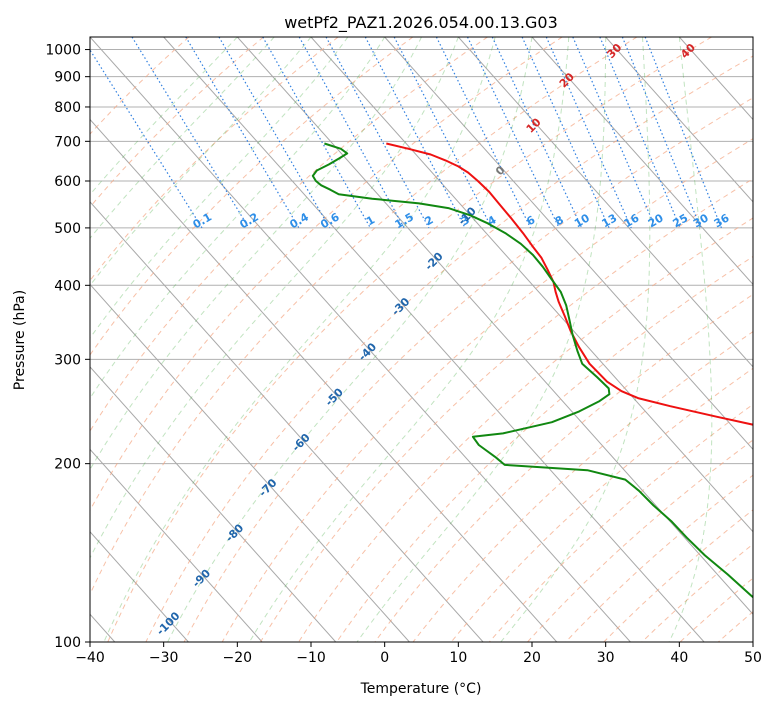  I want to click on x-axis: −40 −30 −20 −10 0 10 20 30 40 50, so click(418, 654).